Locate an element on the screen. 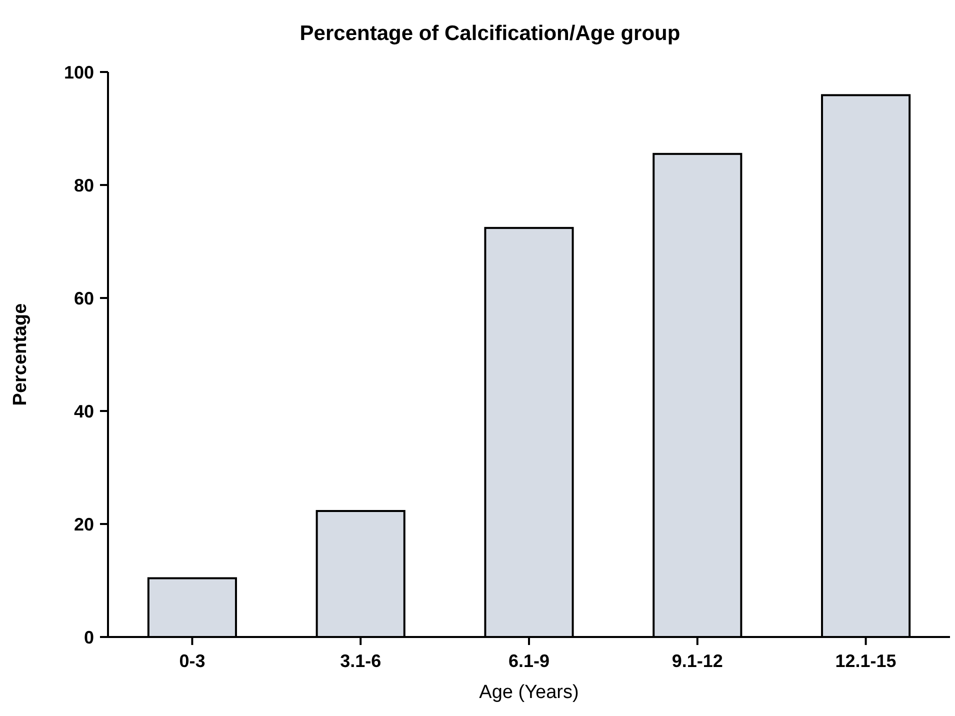 This screenshot has height=716, width=955. x-axis-title: Age (Years) is located at coordinates (529, 692).